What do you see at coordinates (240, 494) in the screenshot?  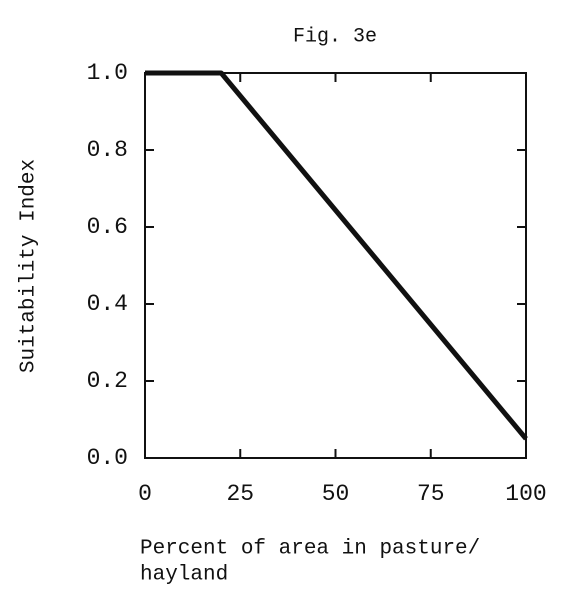 I see `x-tick-label: 25` at bounding box center [240, 494].